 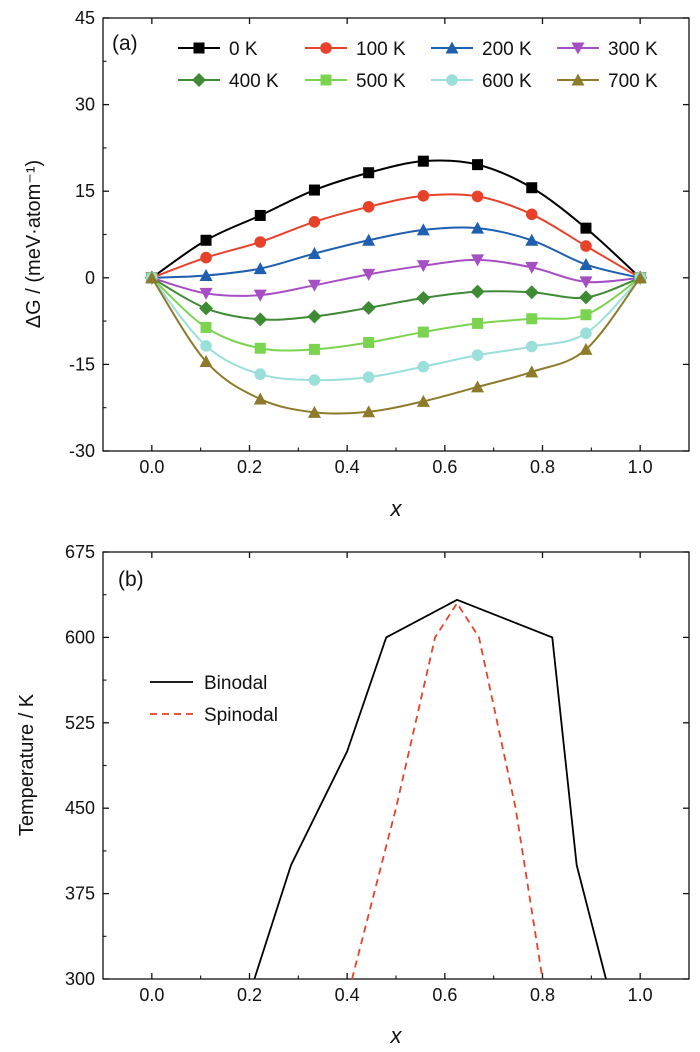 I want to click on legend-label: 700 K, so click(x=633, y=81).